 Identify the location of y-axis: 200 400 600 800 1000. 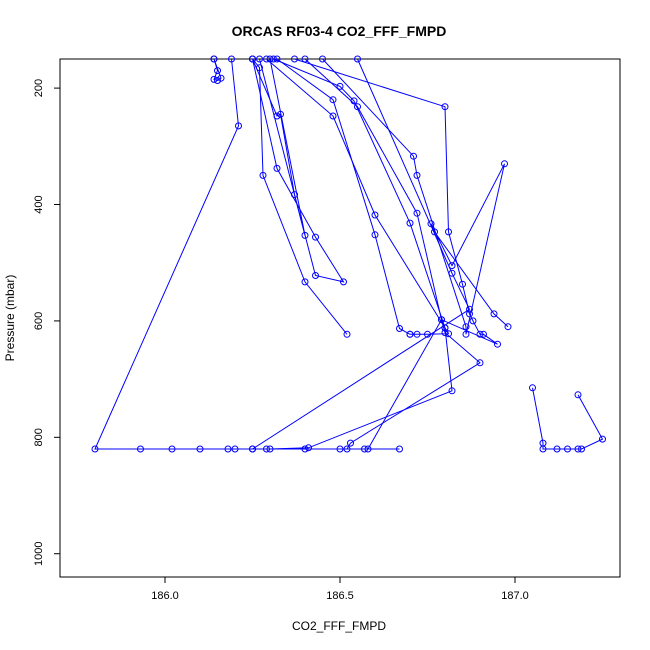
(47, 322).